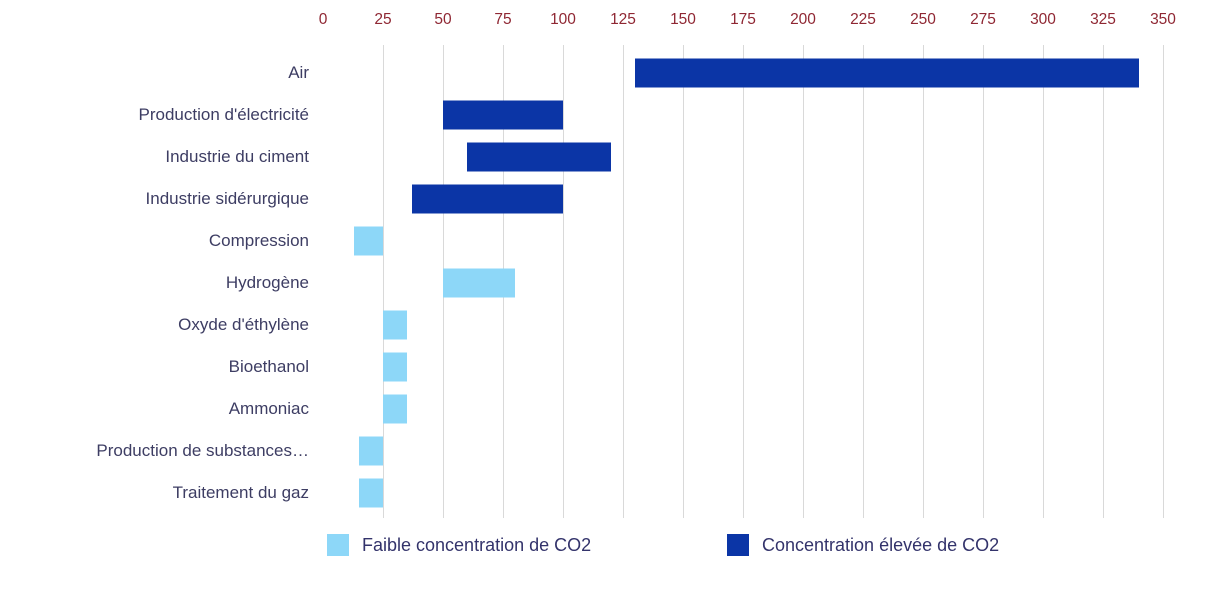 This screenshot has height=590, width=1214. Describe the element at coordinates (503, 19) in the screenshot. I see `axis-tick-label: 75` at that location.